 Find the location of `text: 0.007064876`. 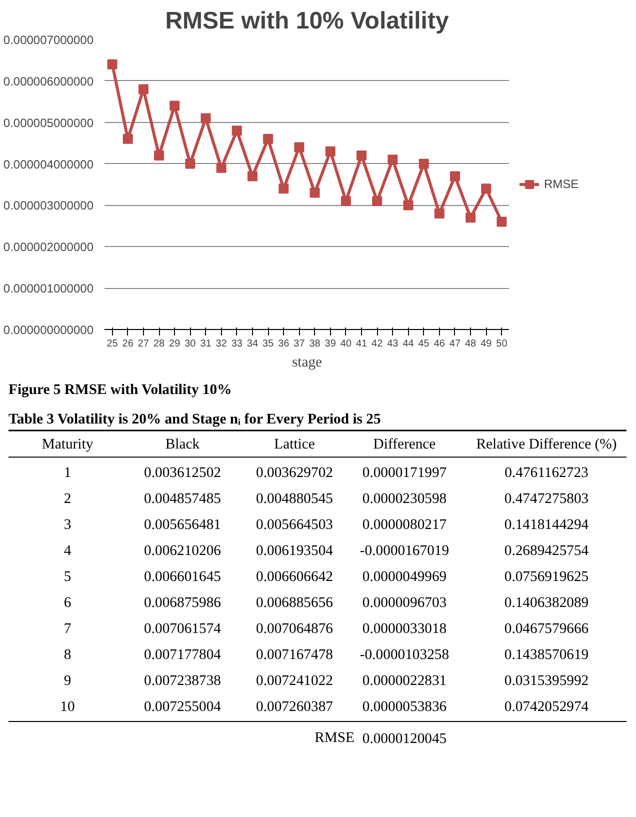

text: 0.007064876 is located at coordinates (294, 629).